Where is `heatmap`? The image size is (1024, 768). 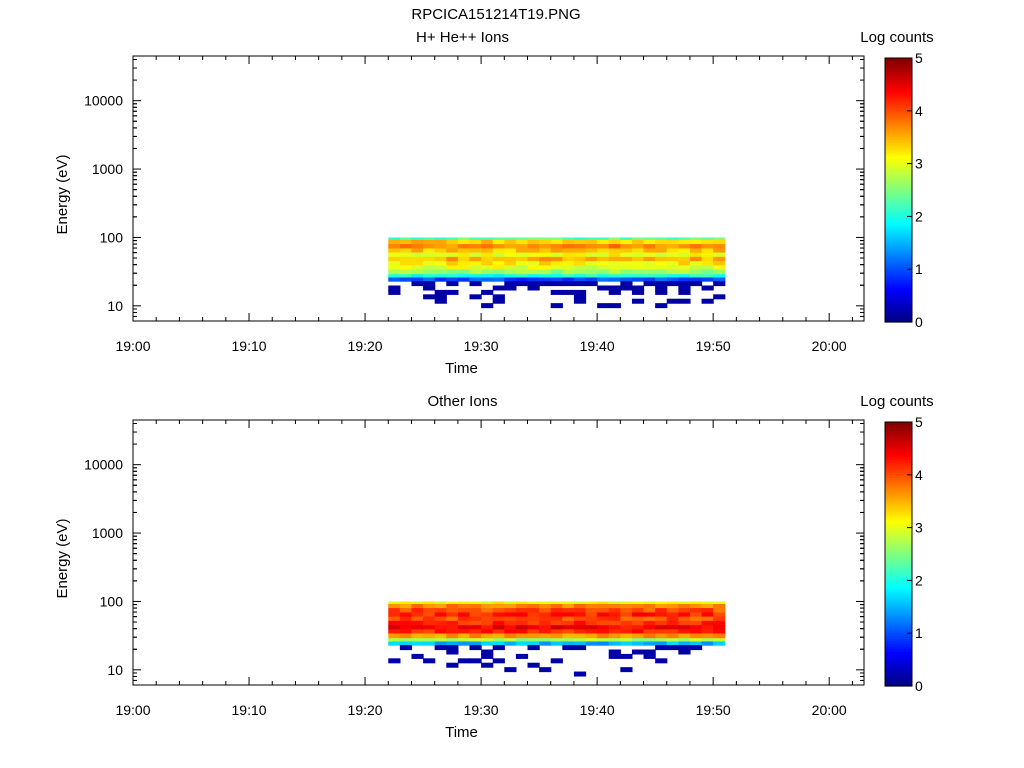
heatmap is located at coordinates (557, 639).